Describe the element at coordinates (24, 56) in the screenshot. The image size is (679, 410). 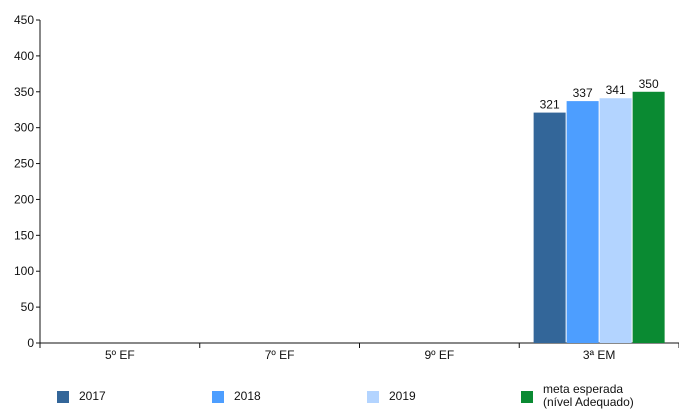
I see `y-tick-label: 400` at that location.